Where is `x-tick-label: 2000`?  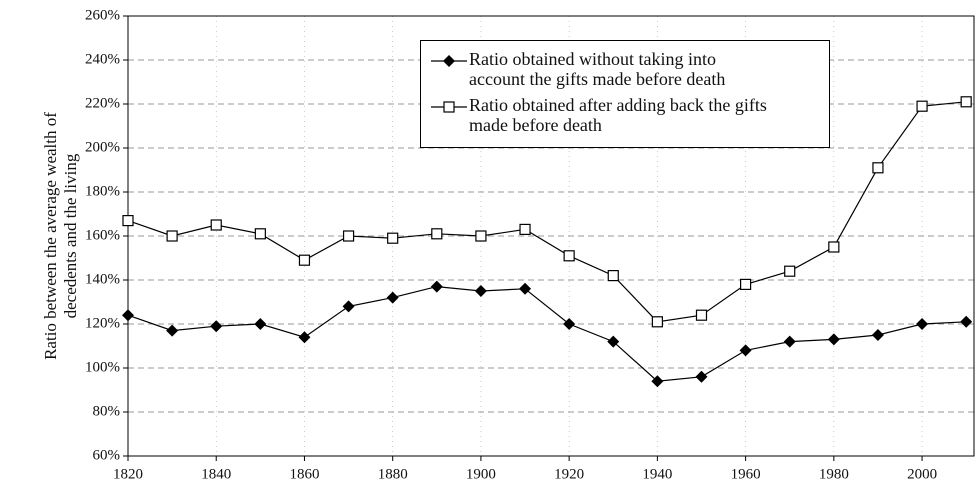 x-tick-label: 2000 is located at coordinates (922, 474).